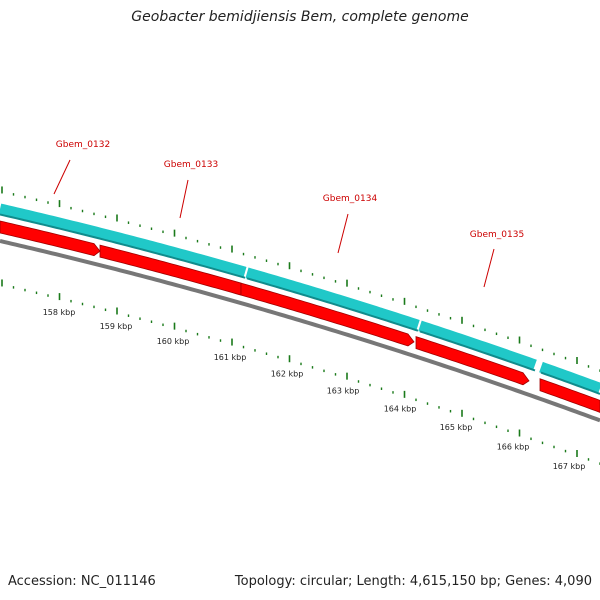 This screenshot has width=600, height=600. What do you see at coordinates (400, 408) in the screenshot?
I see `kbp-label: 164 kbp` at bounding box center [400, 408].